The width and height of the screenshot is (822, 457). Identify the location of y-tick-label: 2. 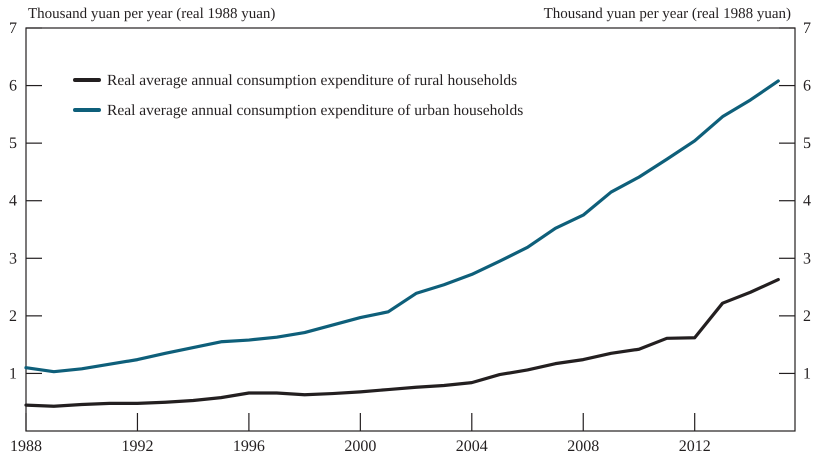
(13, 316).